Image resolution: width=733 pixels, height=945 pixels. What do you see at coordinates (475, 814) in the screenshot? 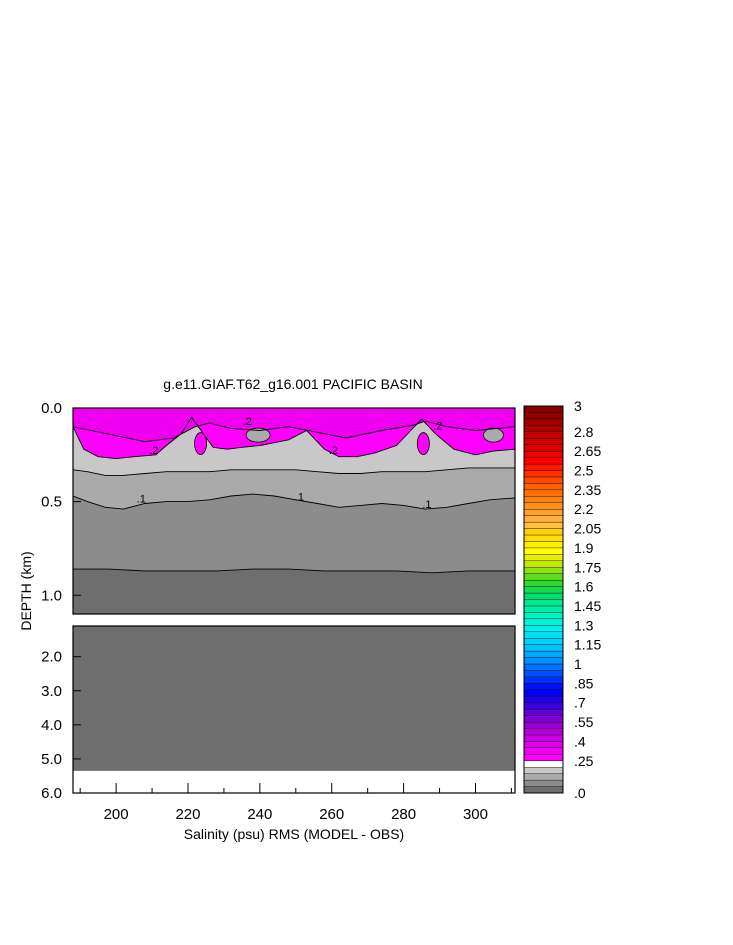
I see `xtick-label: 300` at bounding box center [475, 814].